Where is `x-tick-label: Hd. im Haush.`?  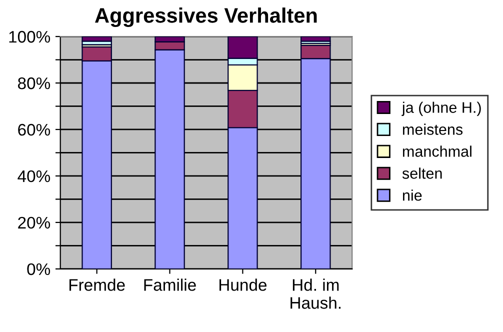
x-tick-label: Hd. im Haush. is located at coordinates (315, 293).